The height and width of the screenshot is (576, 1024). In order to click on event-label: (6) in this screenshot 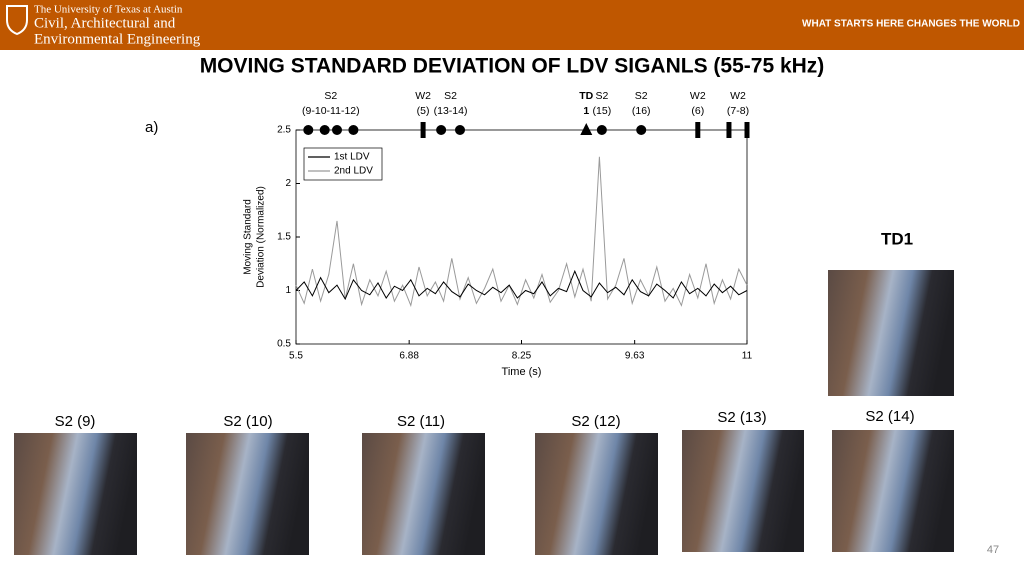, I will do `click(697, 111)`.